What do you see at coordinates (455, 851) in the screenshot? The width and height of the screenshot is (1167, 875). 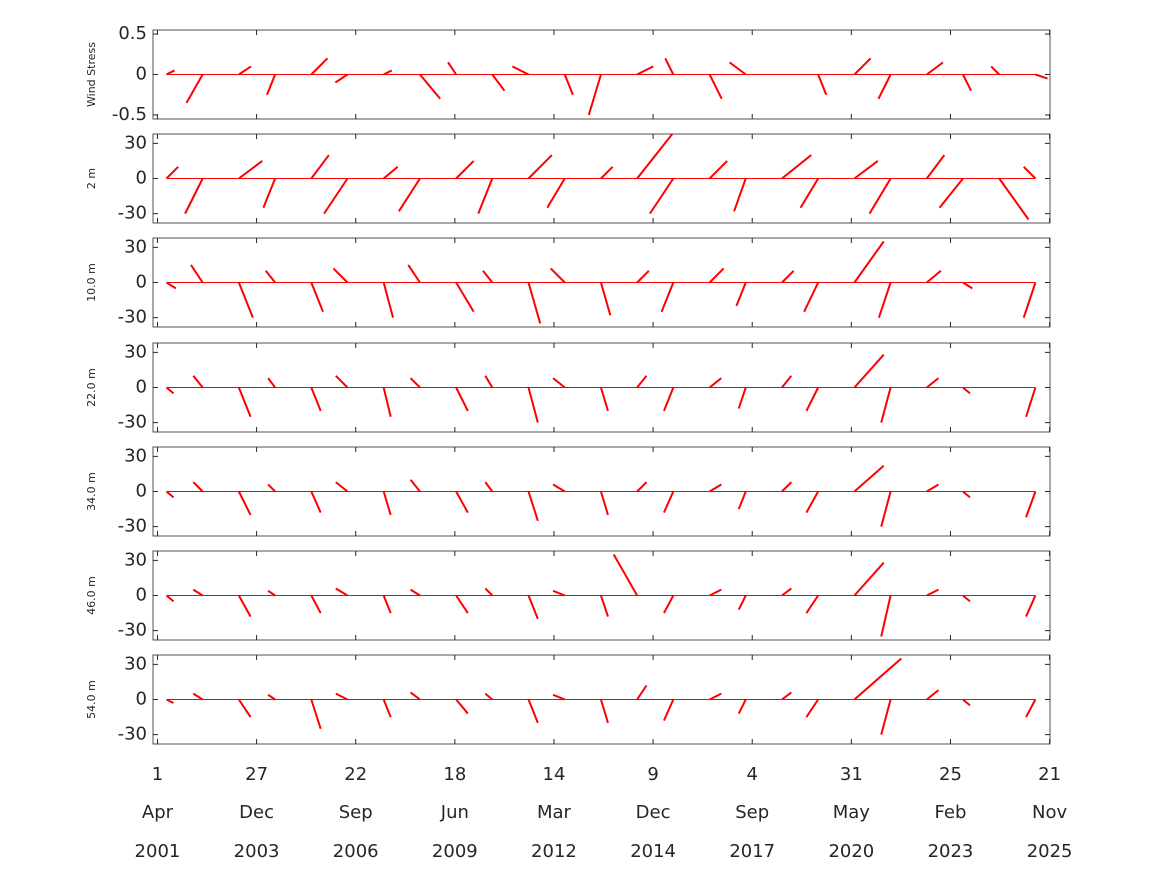 I see `x-tick-label: 2009` at bounding box center [455, 851].